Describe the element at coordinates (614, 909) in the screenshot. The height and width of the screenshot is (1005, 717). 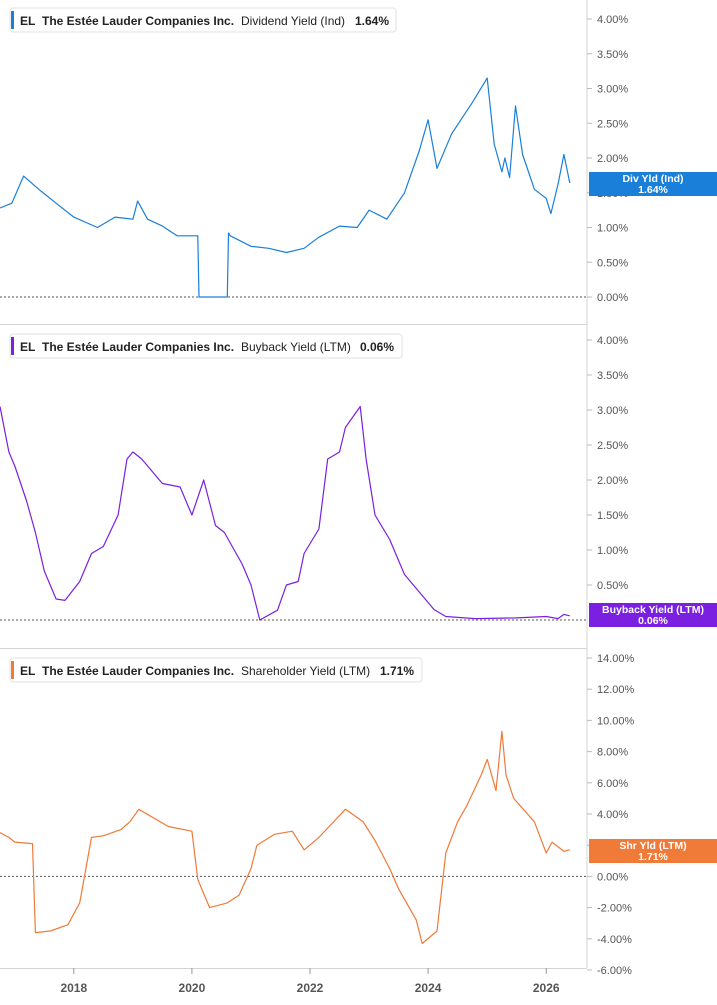
I see `y-tick-label: -2.00%` at that location.